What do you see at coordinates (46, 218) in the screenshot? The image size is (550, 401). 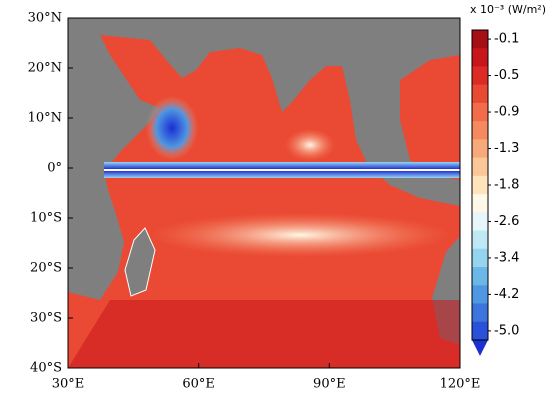 I see `y-tick-label: 10°S` at bounding box center [46, 218].